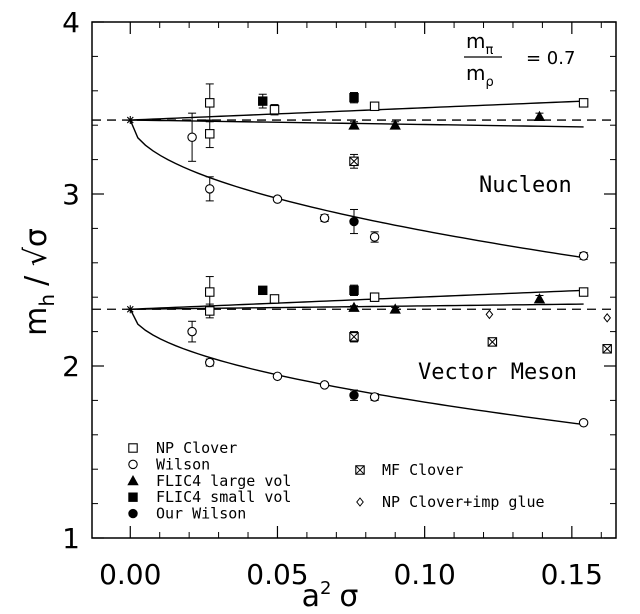 The image size is (640, 614). I want to click on y-axis-title: mh / √σ, so click(39, 282).